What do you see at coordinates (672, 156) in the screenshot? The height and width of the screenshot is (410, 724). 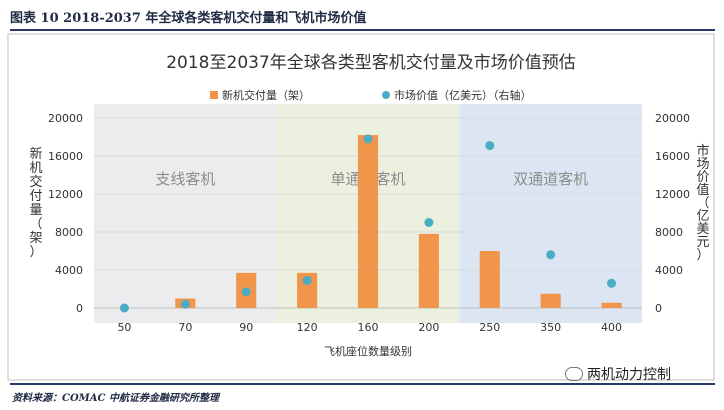 I see `y-tick-right-16000: 16000` at bounding box center [672, 156].